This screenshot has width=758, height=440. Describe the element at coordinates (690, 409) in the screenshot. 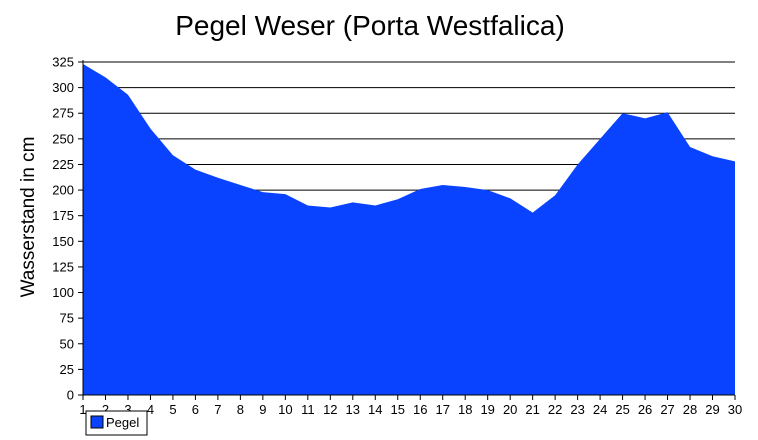

I see `x-tick-label: 28` at that location.